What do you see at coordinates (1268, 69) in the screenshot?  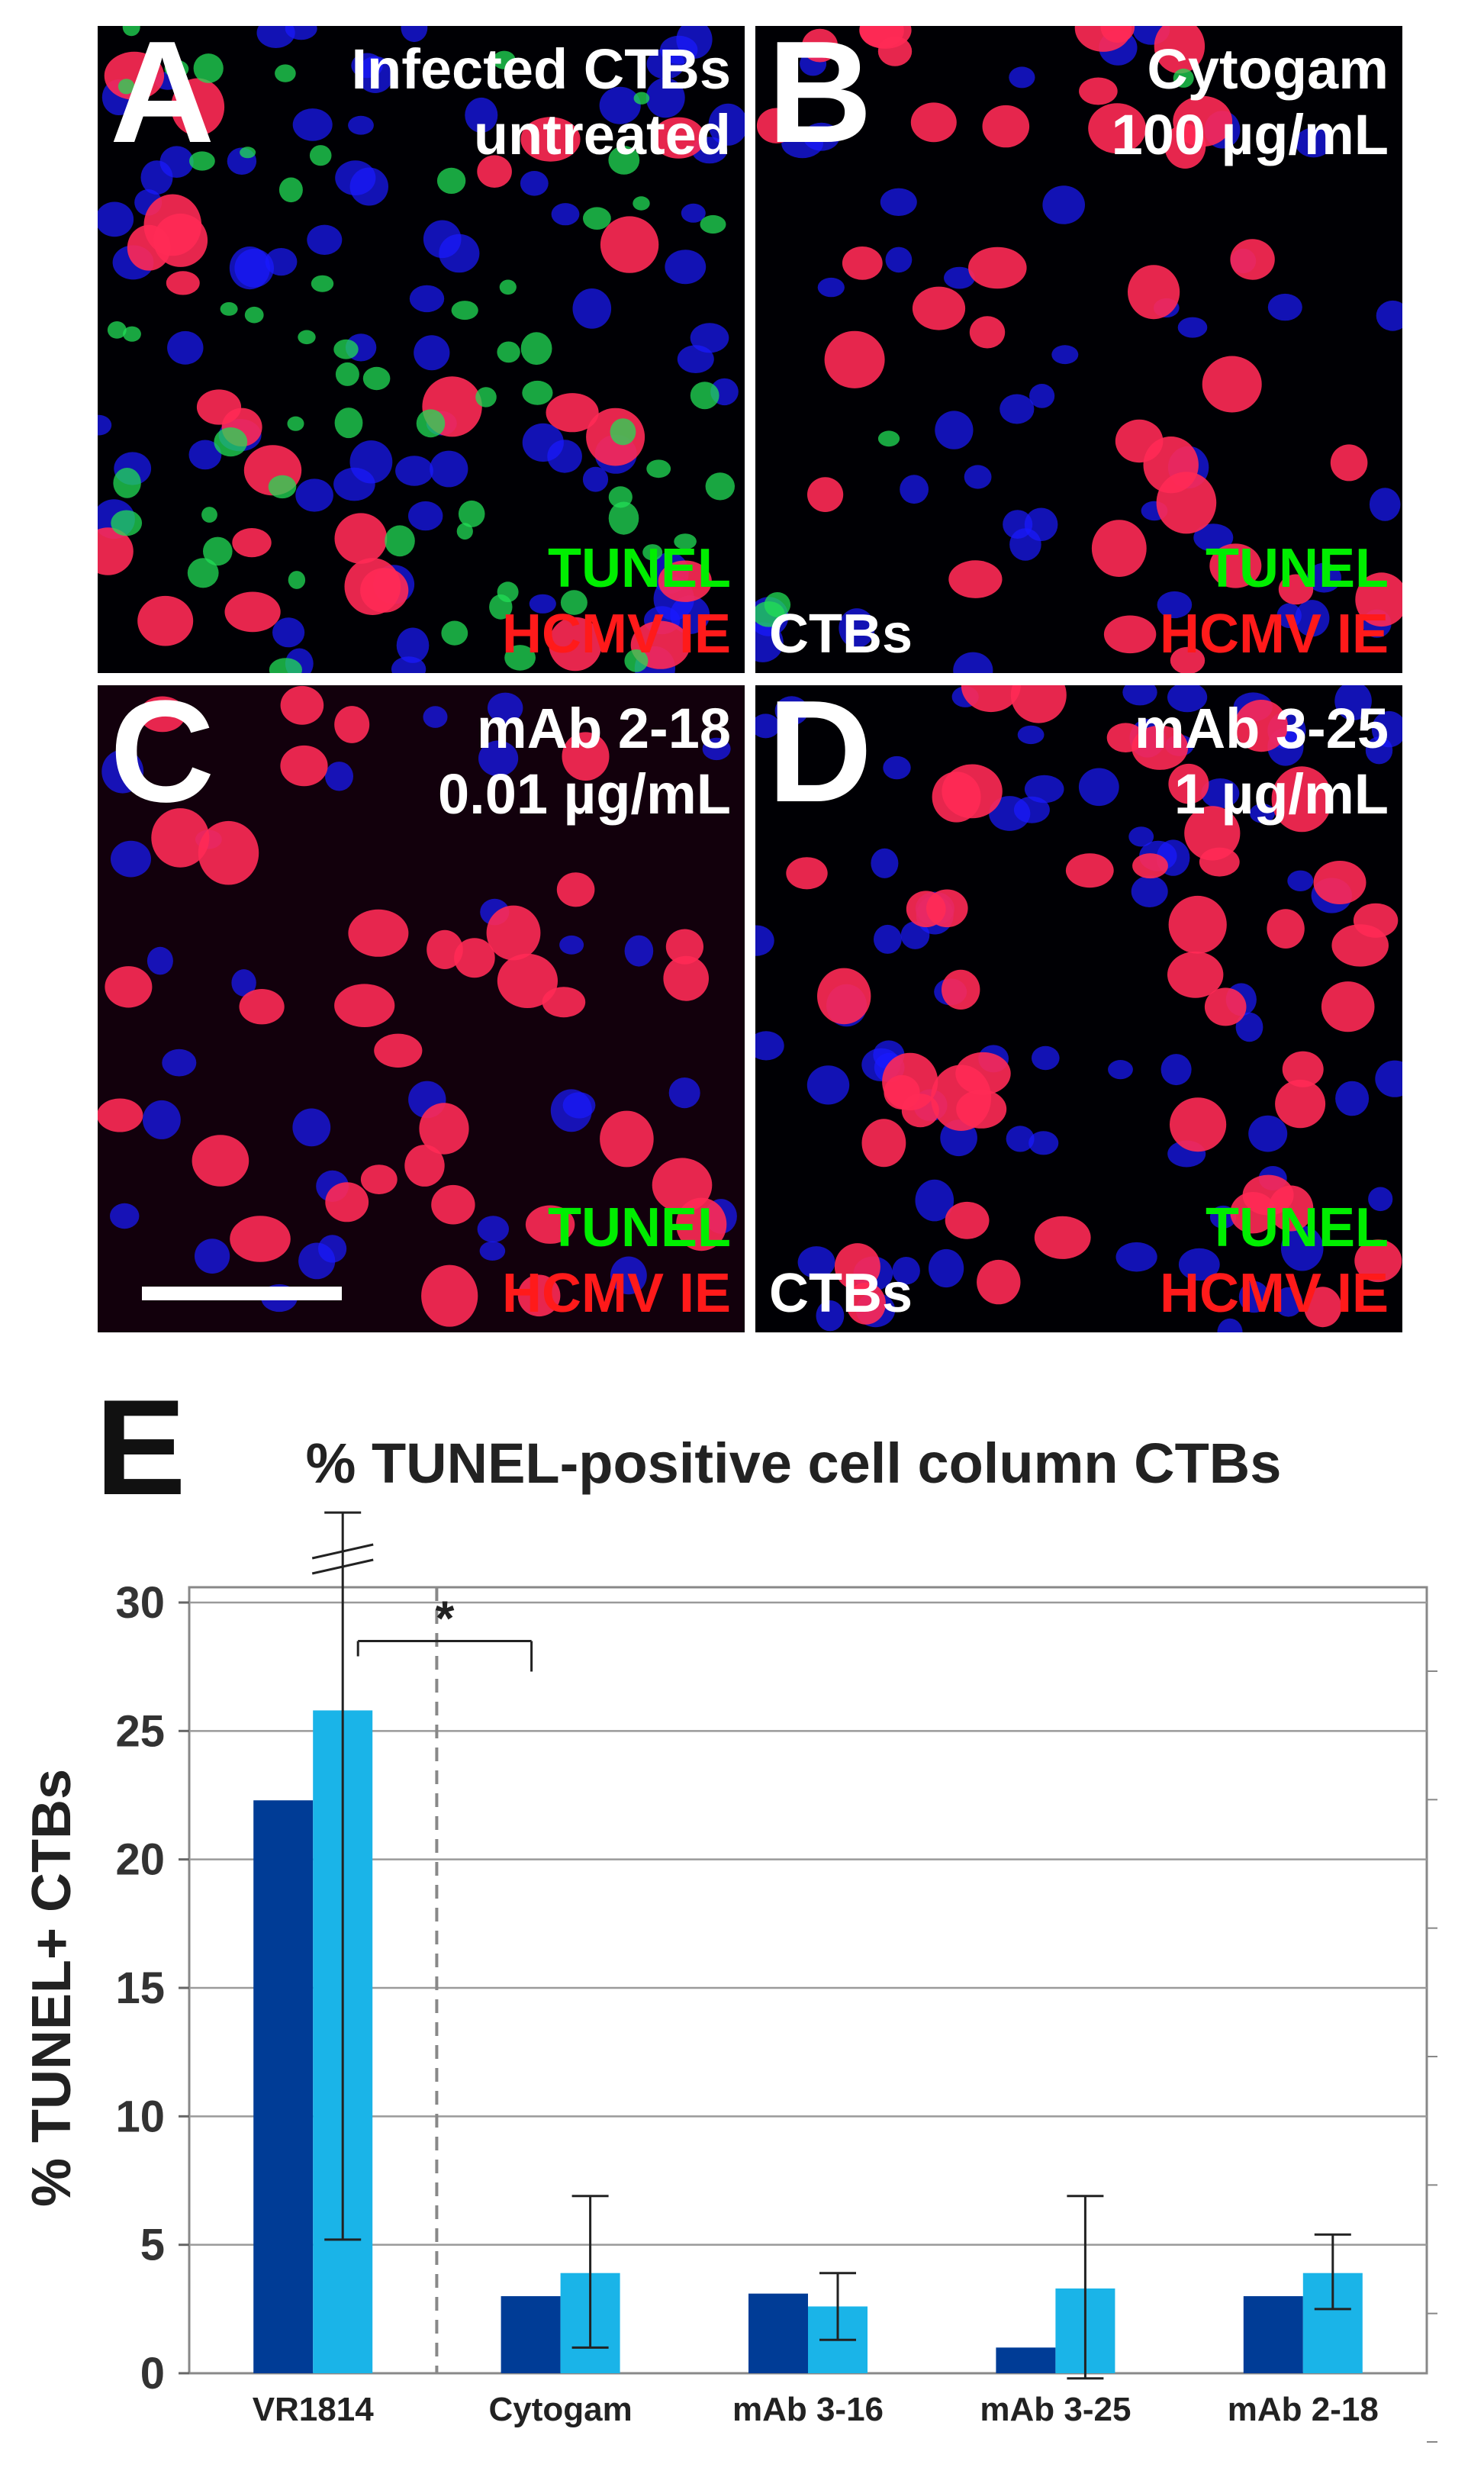 I see `condition-line: Cytogam` at bounding box center [1268, 69].